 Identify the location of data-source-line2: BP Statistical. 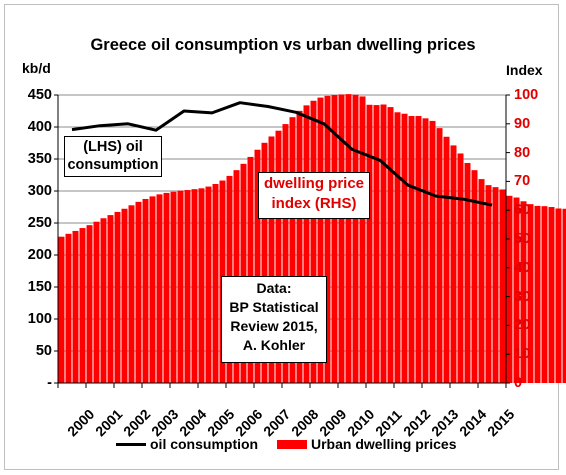
(274, 307).